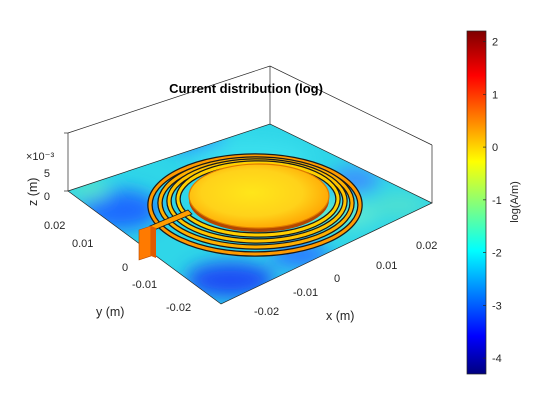  I want to click on spiral-rings, so click(255, 205).